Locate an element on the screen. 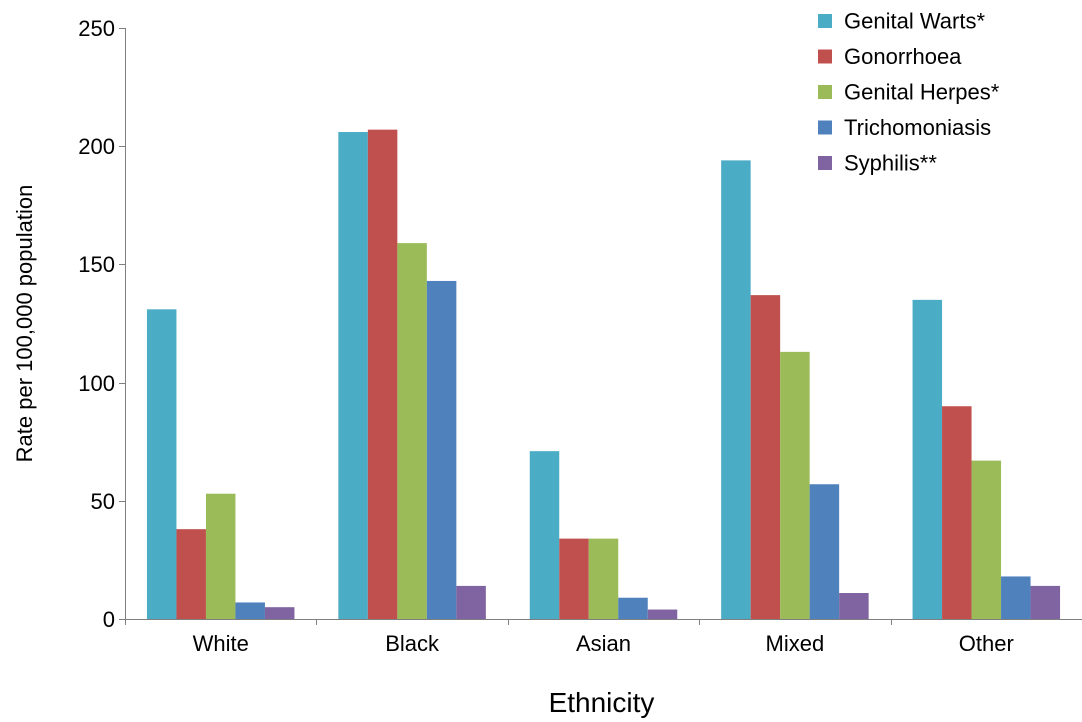 The image size is (1082, 722). y-tick-label-100: 100 is located at coordinates (96, 383).